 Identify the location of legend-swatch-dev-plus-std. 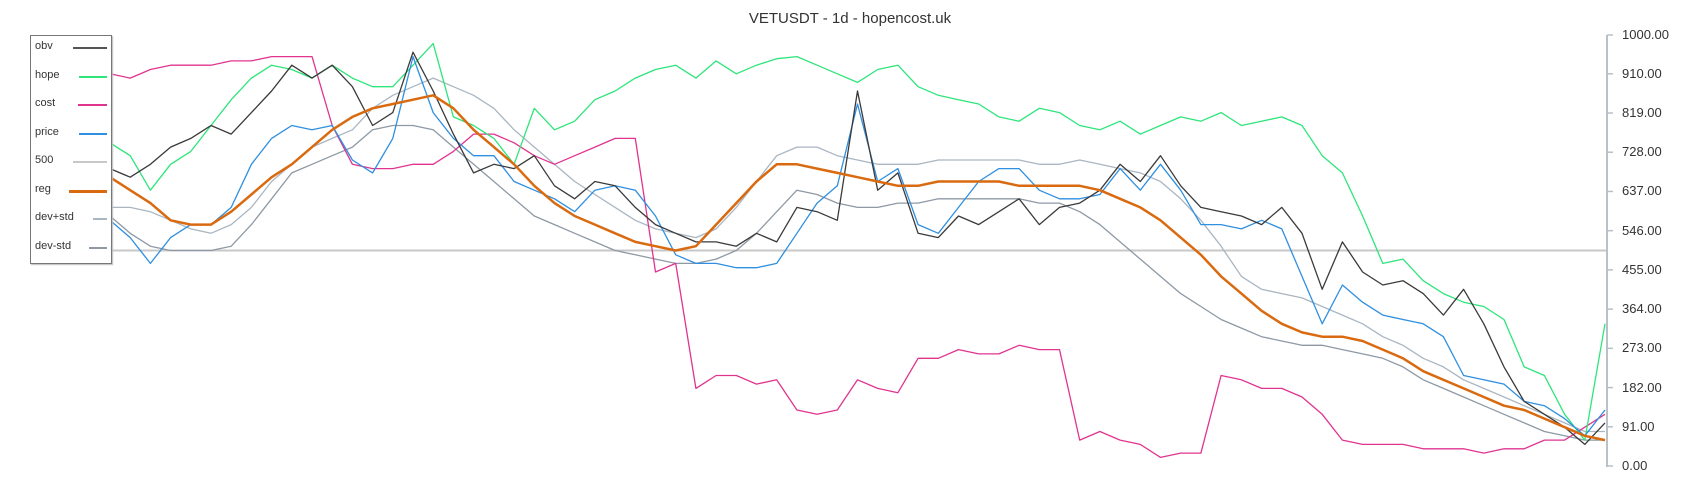
(100, 219).